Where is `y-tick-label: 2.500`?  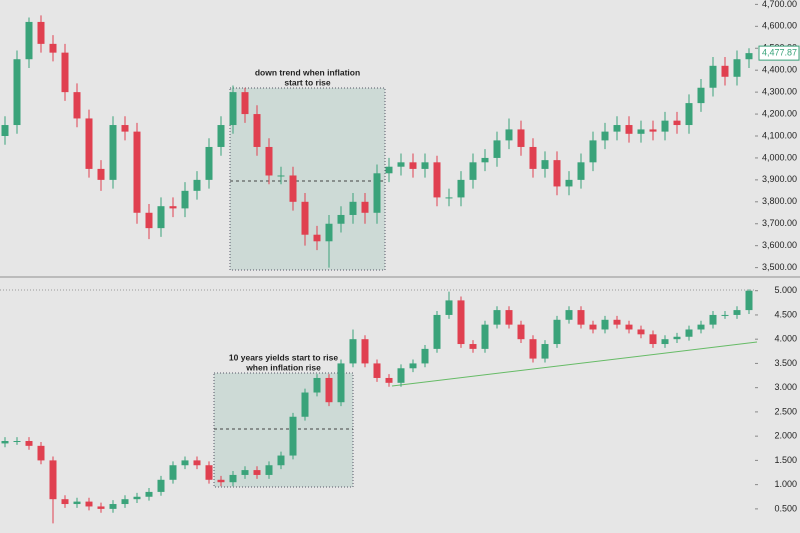
y-tick-label: 2.500 is located at coordinates (785, 411).